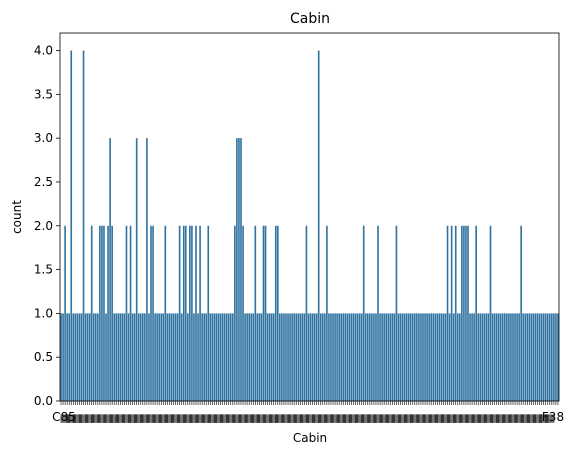 The height and width of the screenshot is (455, 583). Describe the element at coordinates (43, 94) in the screenshot. I see `y-tick-label: 3.5` at that location.